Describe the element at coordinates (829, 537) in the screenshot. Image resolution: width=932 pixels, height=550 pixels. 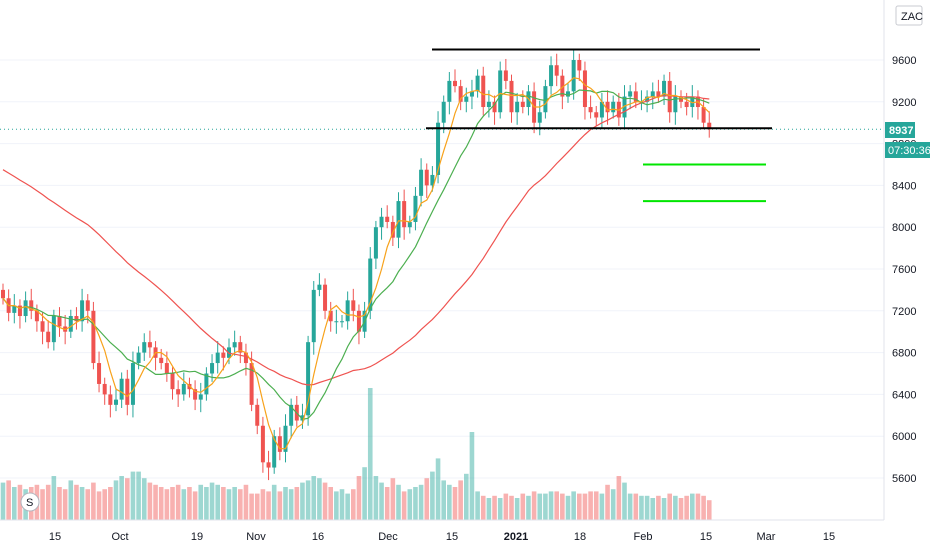
I see `time-tick-label: 15` at that location.